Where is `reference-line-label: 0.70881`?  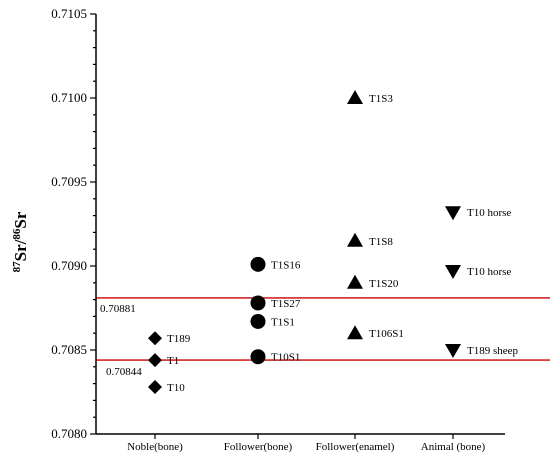
reference-line-label: 0.70881 is located at coordinates (118, 309).